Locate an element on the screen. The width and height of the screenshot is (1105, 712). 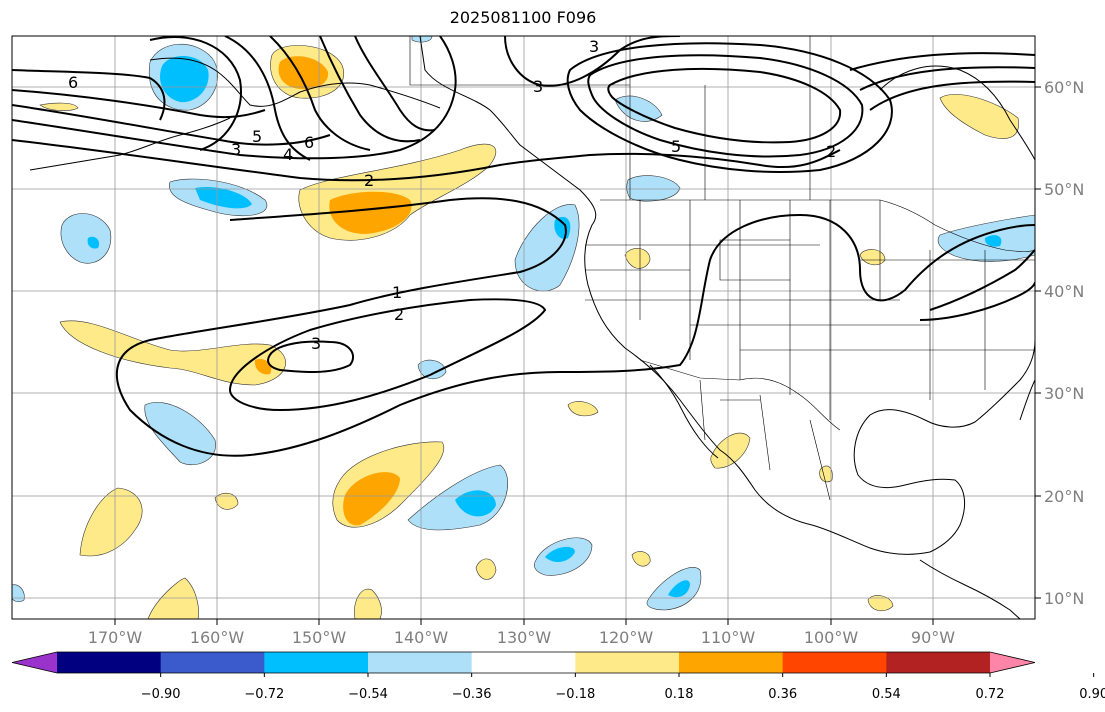
lat-label: 20°N is located at coordinates (1064, 496).